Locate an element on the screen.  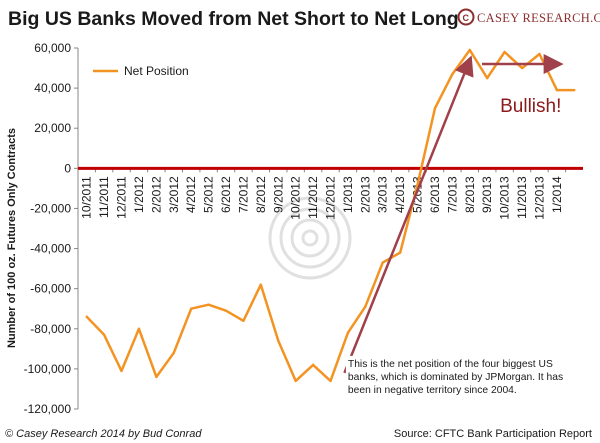
x-tick-label: 6/2013 is located at coordinates (435, 194).